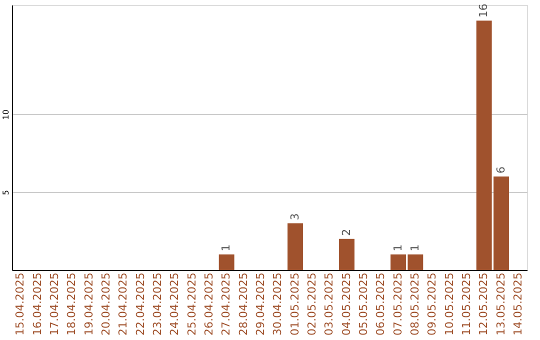 This screenshot has height=340, width=540. What do you see at coordinates (466, 304) in the screenshot?
I see `x-tick-label: 11.05.2025` at bounding box center [466, 304].